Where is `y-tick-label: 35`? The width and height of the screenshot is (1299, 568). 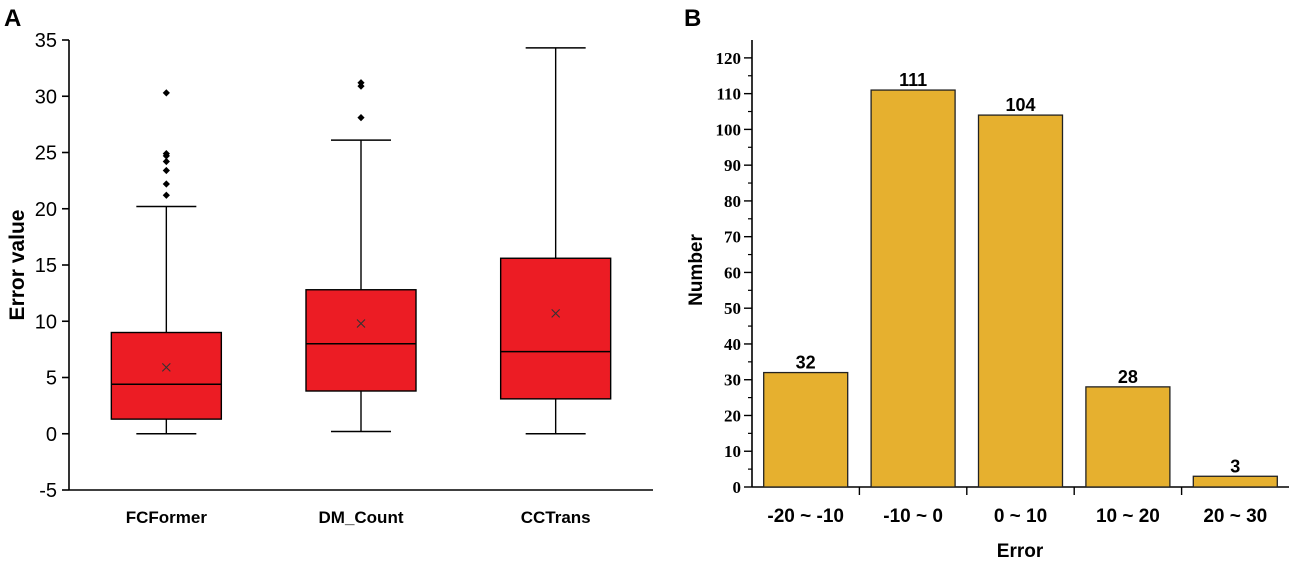
y-tick-label: 35 is located at coordinates (46, 41).